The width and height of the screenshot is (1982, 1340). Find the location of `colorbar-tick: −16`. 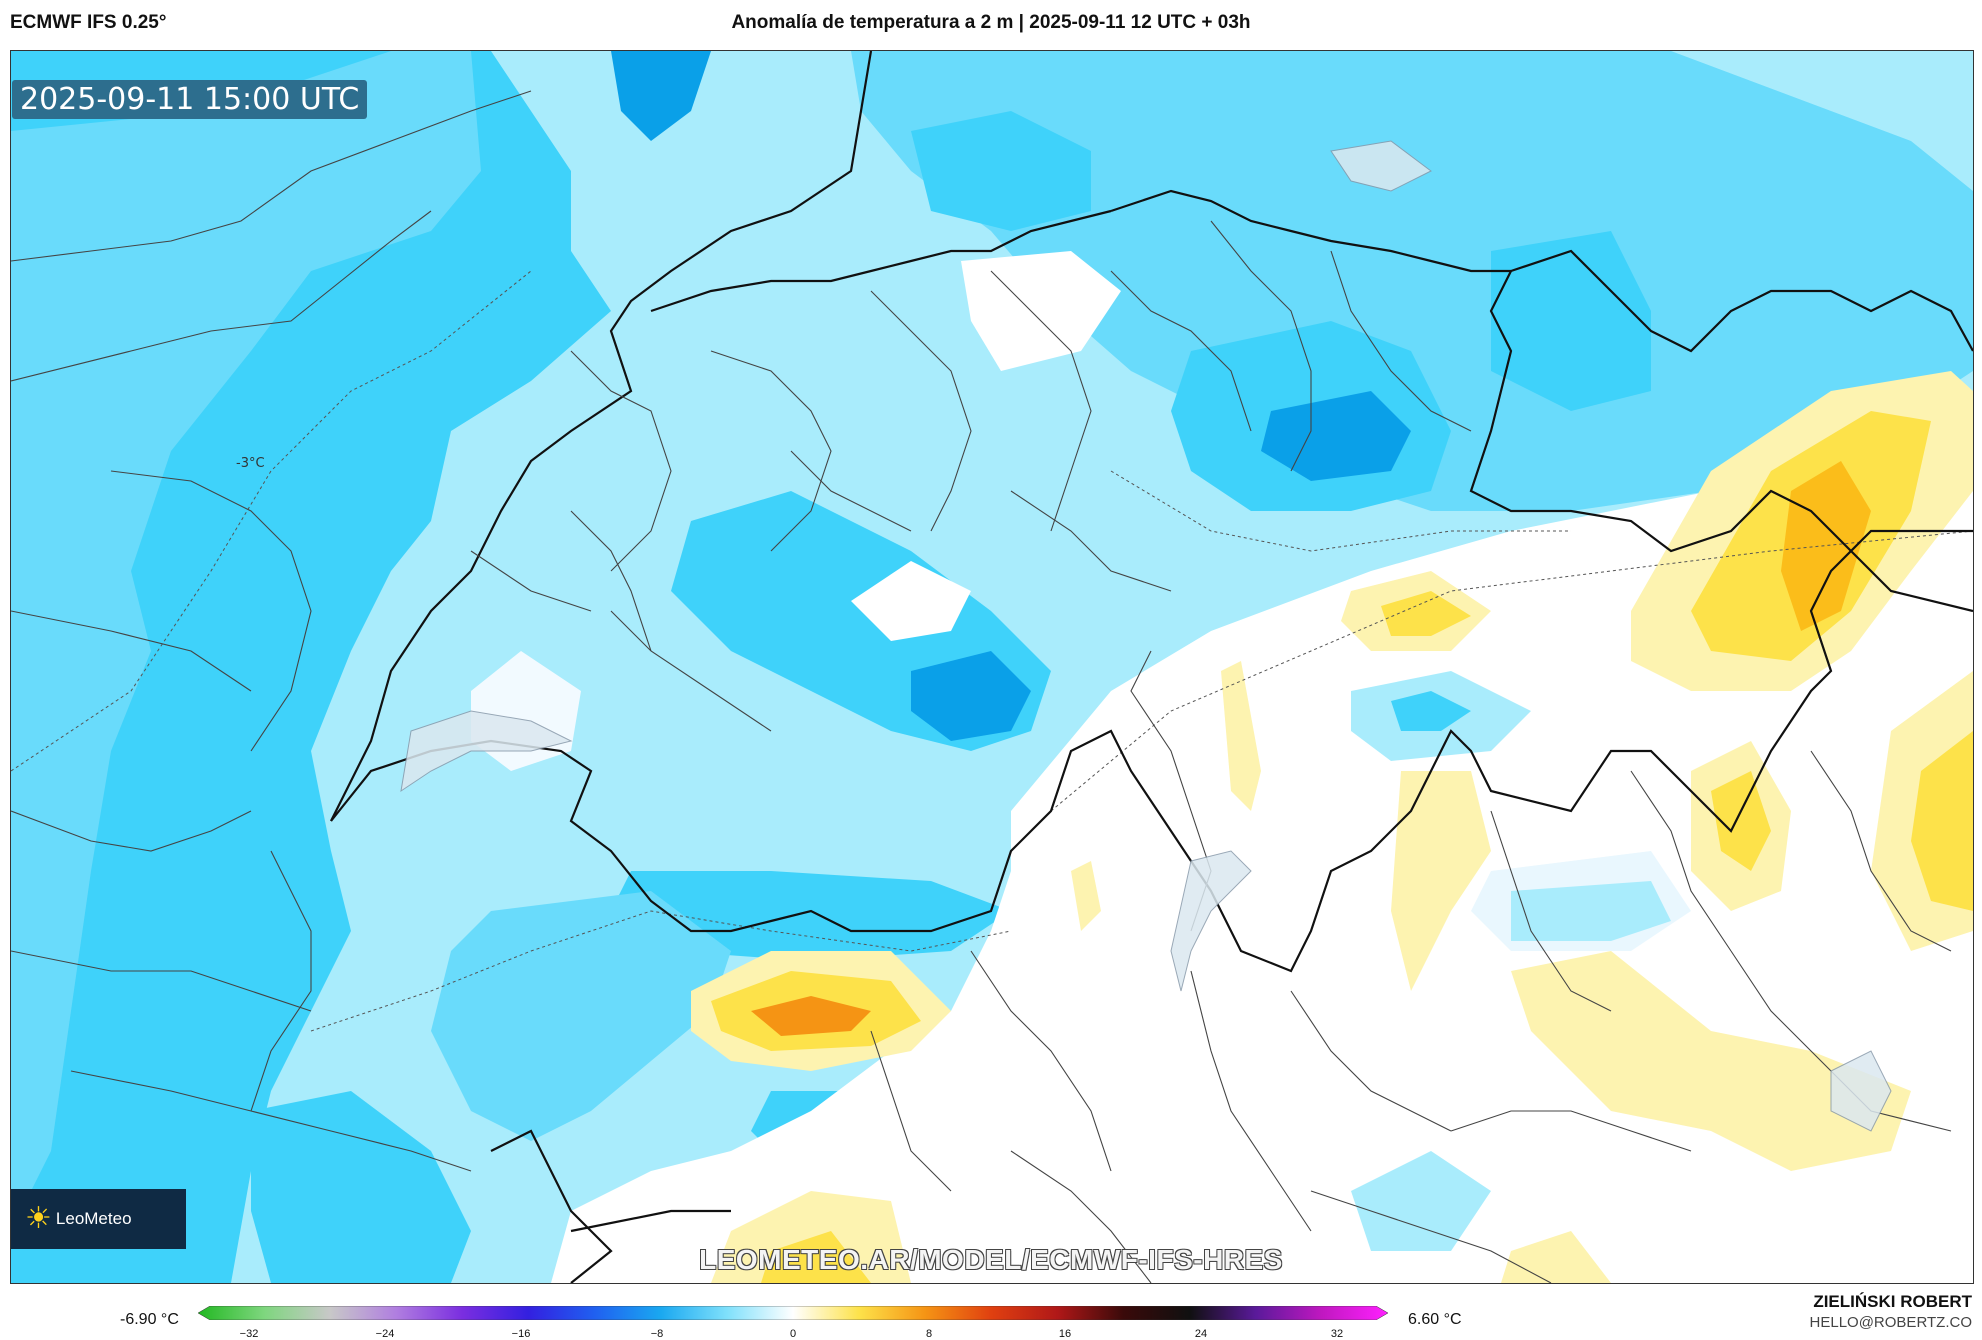

colorbar-tick: −16 is located at coordinates (521, 1334).